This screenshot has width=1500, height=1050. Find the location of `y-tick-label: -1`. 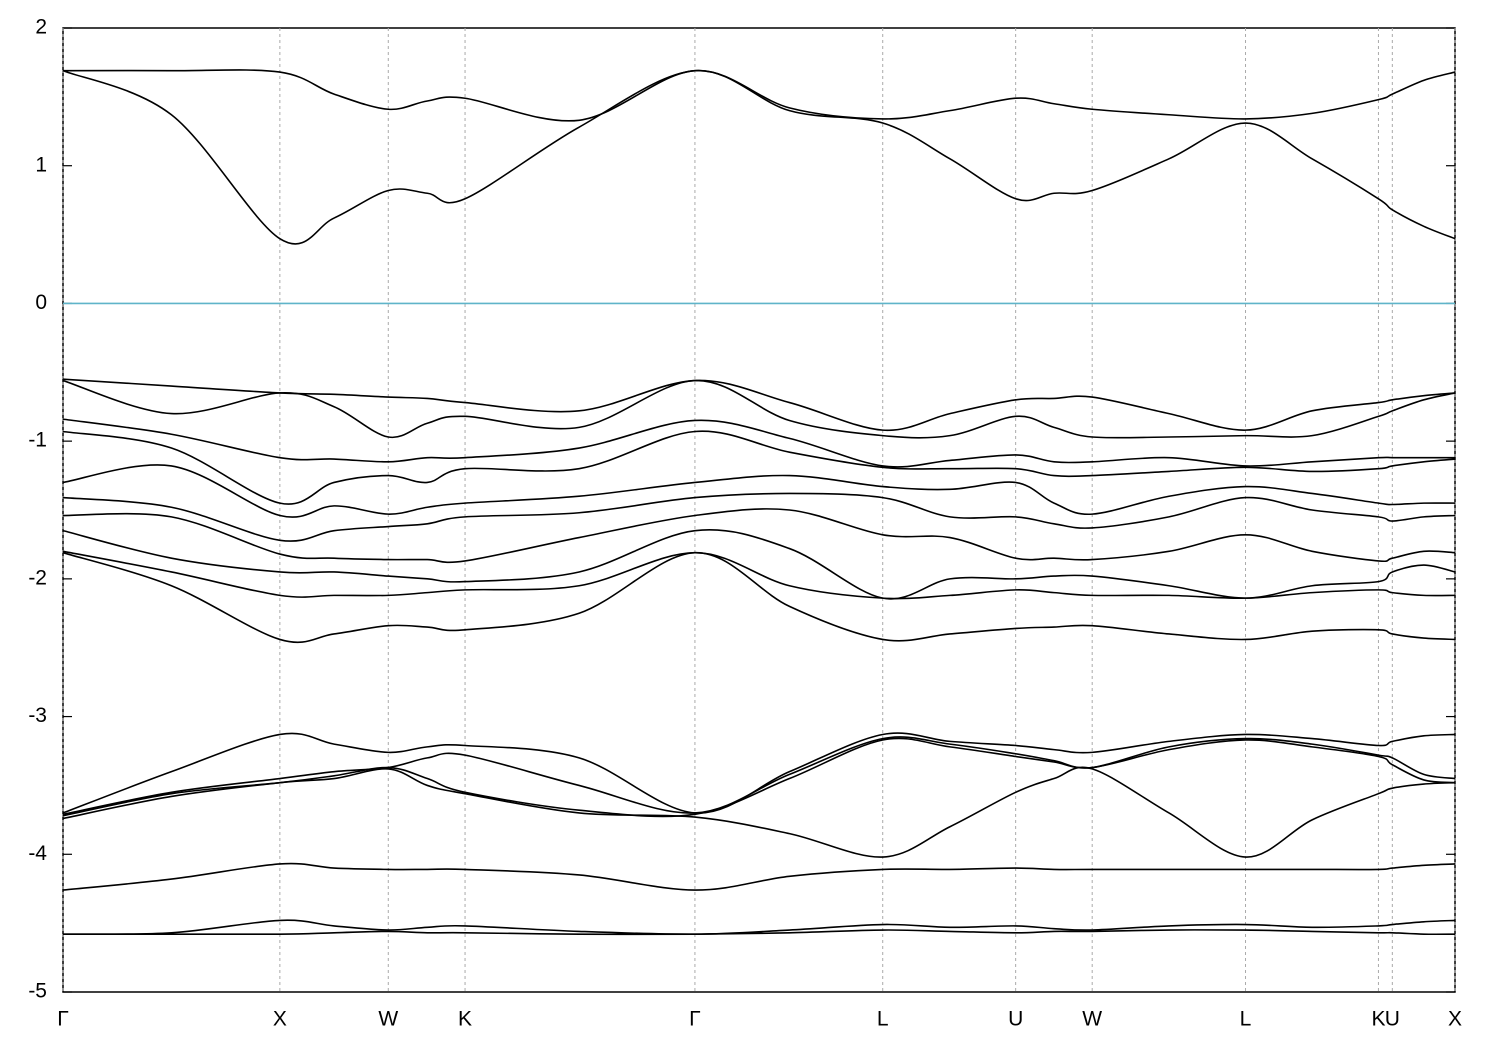

y-tick-label: -1 is located at coordinates (37, 440).